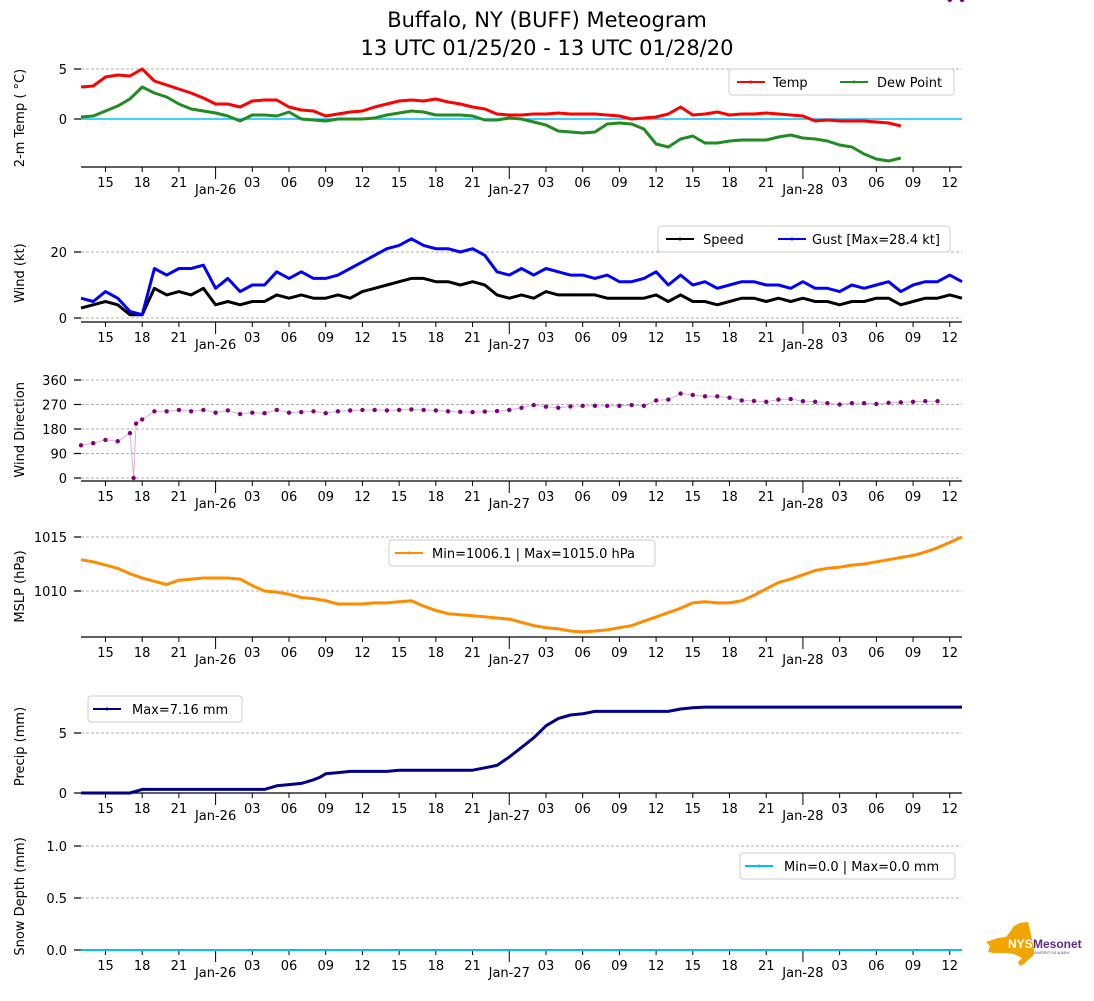  Describe the element at coordinates (533, 554) in the screenshot. I see `legend-label: Min=1006.1 | Max=1015.0 hPa` at that location.